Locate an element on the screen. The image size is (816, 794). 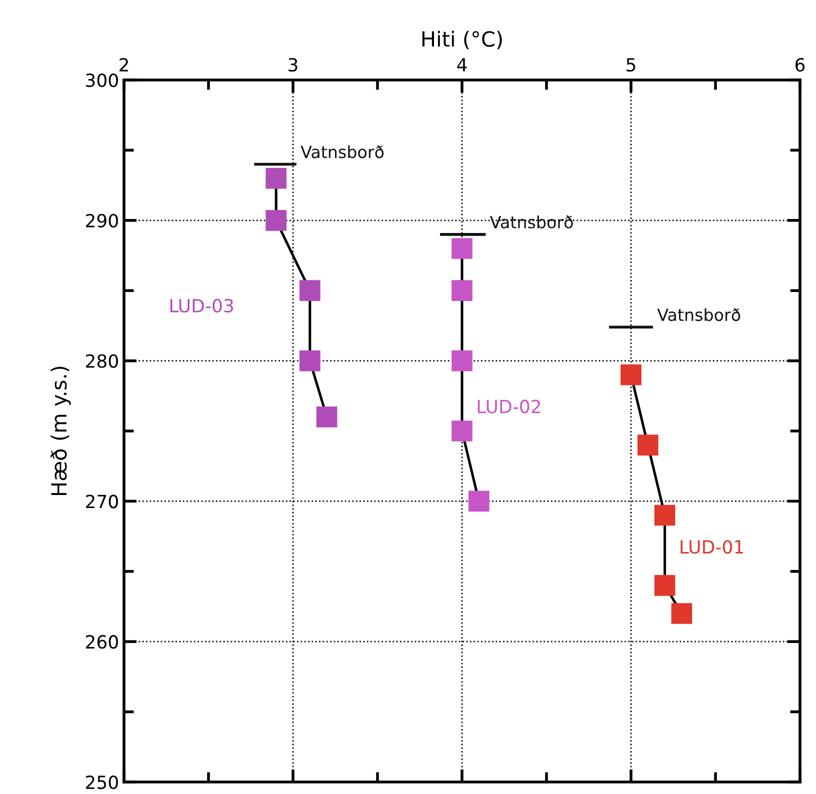
text: LUD-03 is located at coordinates (201, 305).